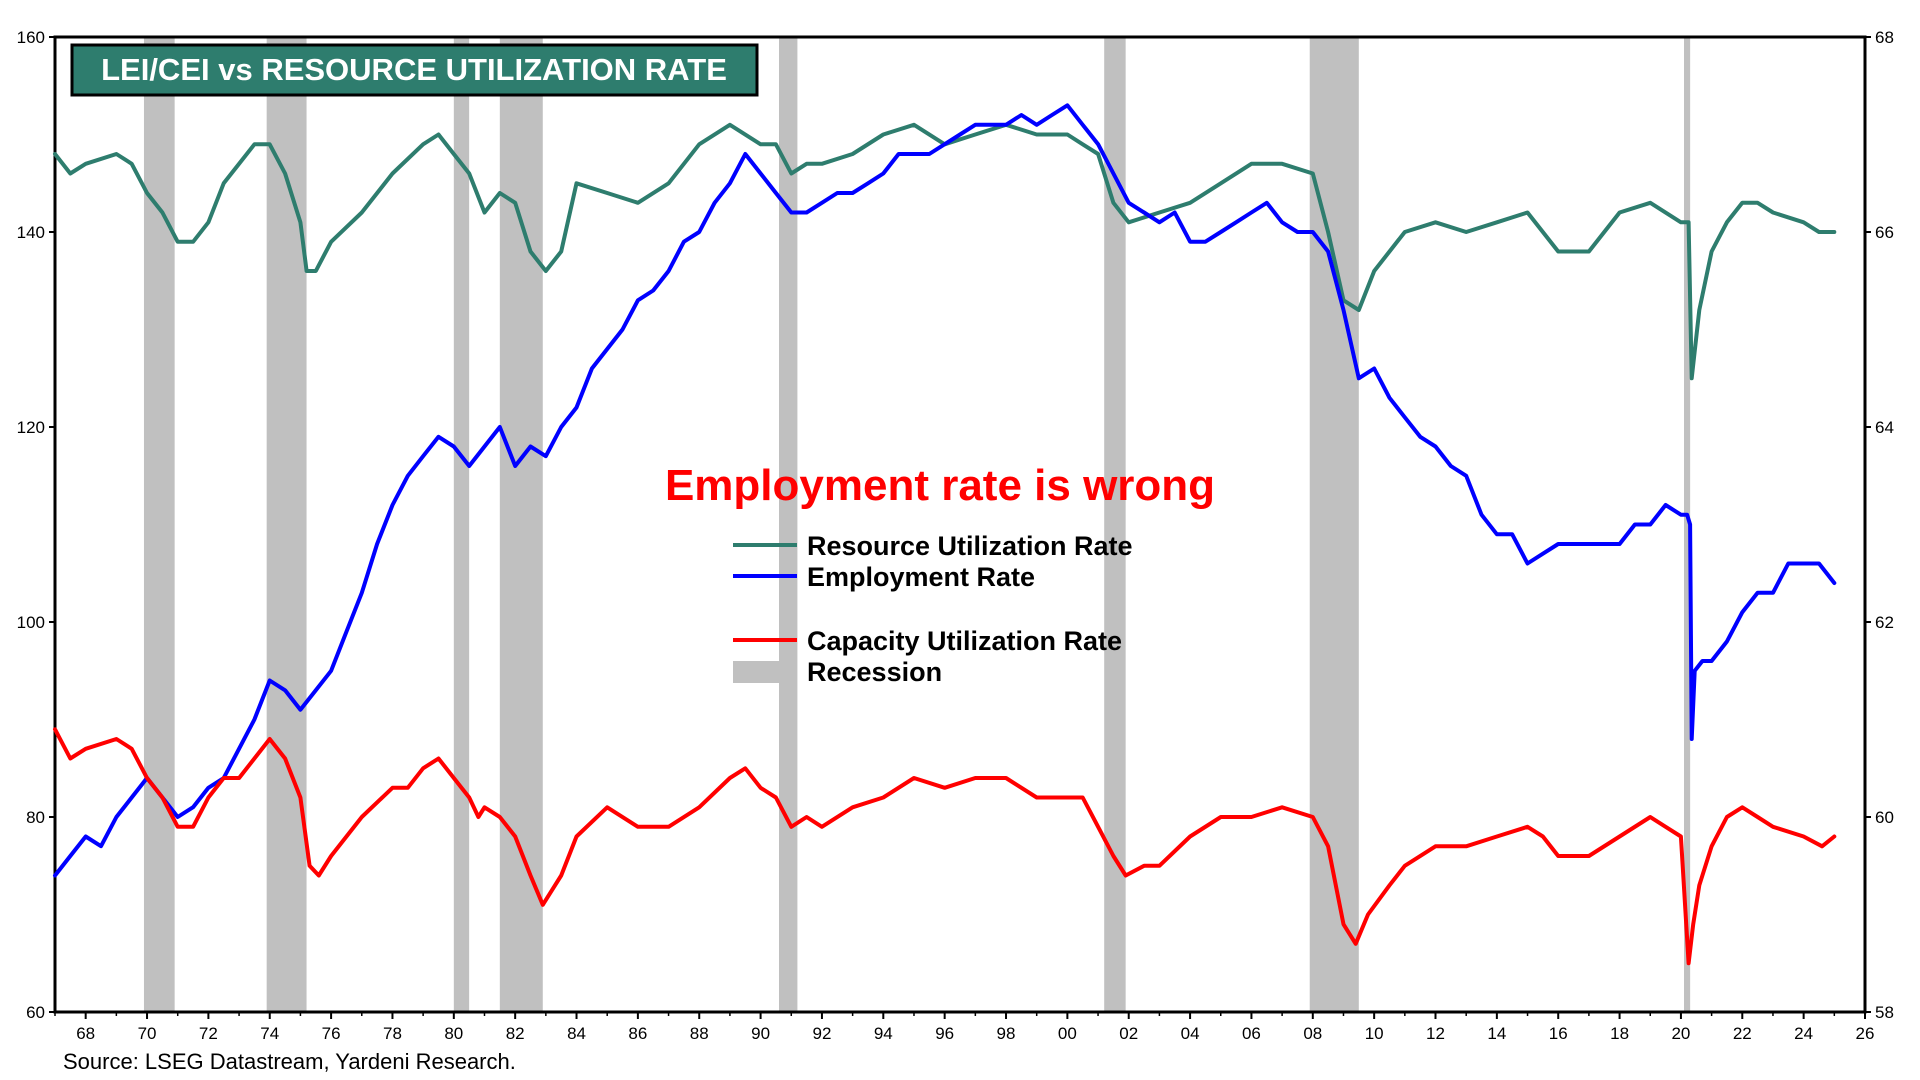 The image size is (1920, 1080). I want to click on x-tick-label: 16, so click(1558, 1033).